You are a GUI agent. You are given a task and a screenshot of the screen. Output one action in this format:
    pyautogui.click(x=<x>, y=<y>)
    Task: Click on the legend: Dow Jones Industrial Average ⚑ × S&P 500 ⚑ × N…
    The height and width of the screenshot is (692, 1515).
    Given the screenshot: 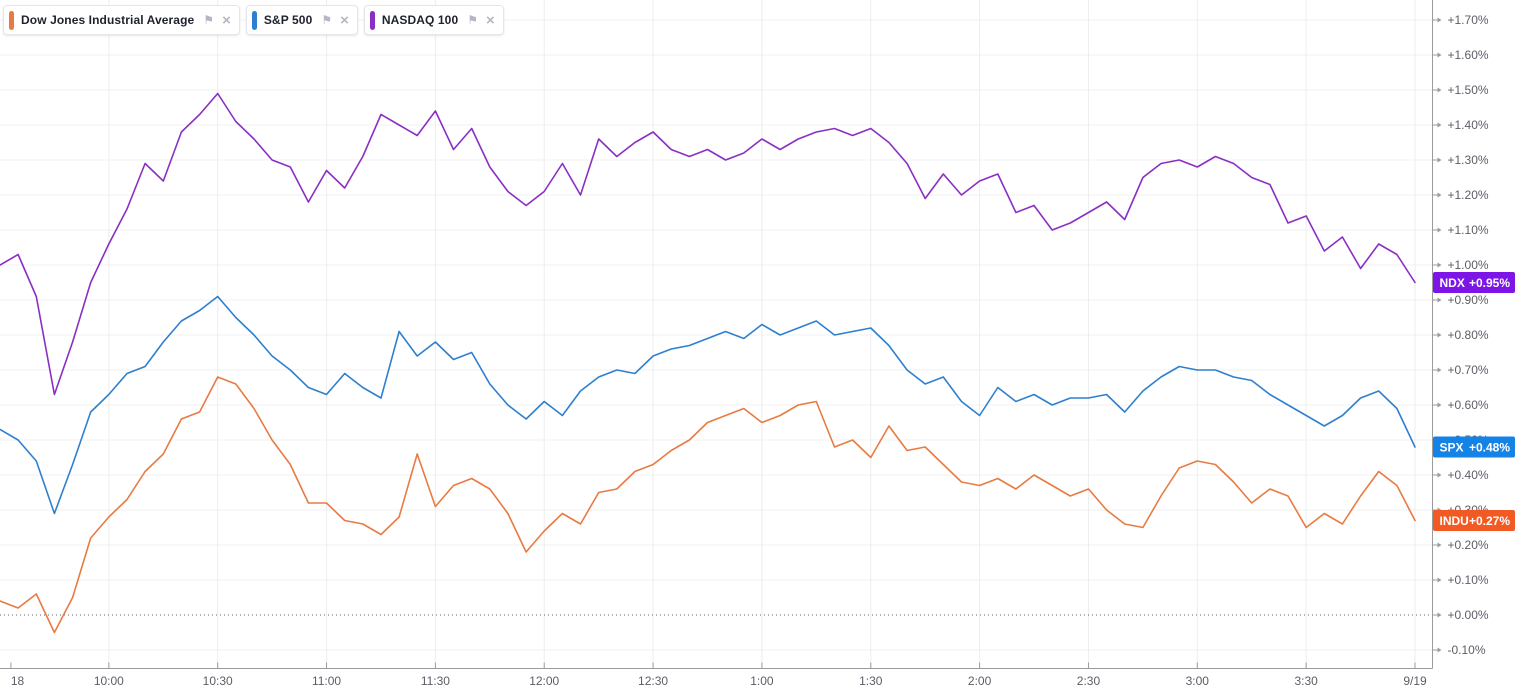 What is the action you would take?
    pyautogui.click(x=253, y=20)
    